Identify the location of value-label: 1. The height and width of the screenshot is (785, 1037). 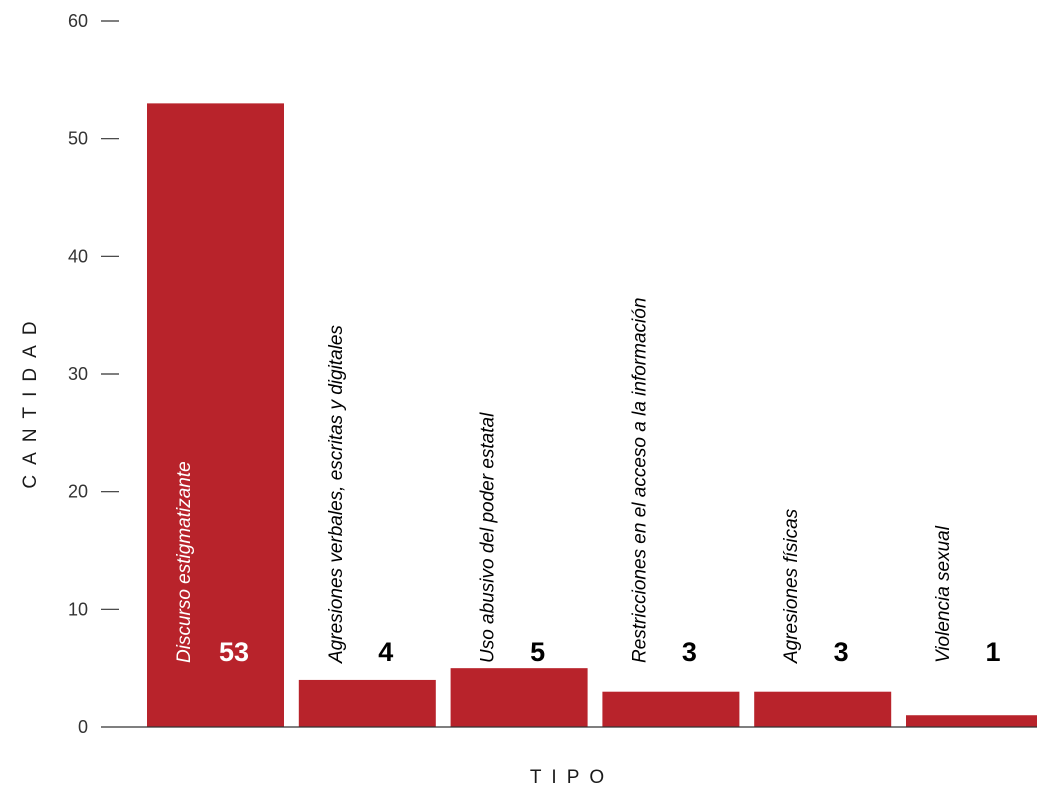
(992, 652).